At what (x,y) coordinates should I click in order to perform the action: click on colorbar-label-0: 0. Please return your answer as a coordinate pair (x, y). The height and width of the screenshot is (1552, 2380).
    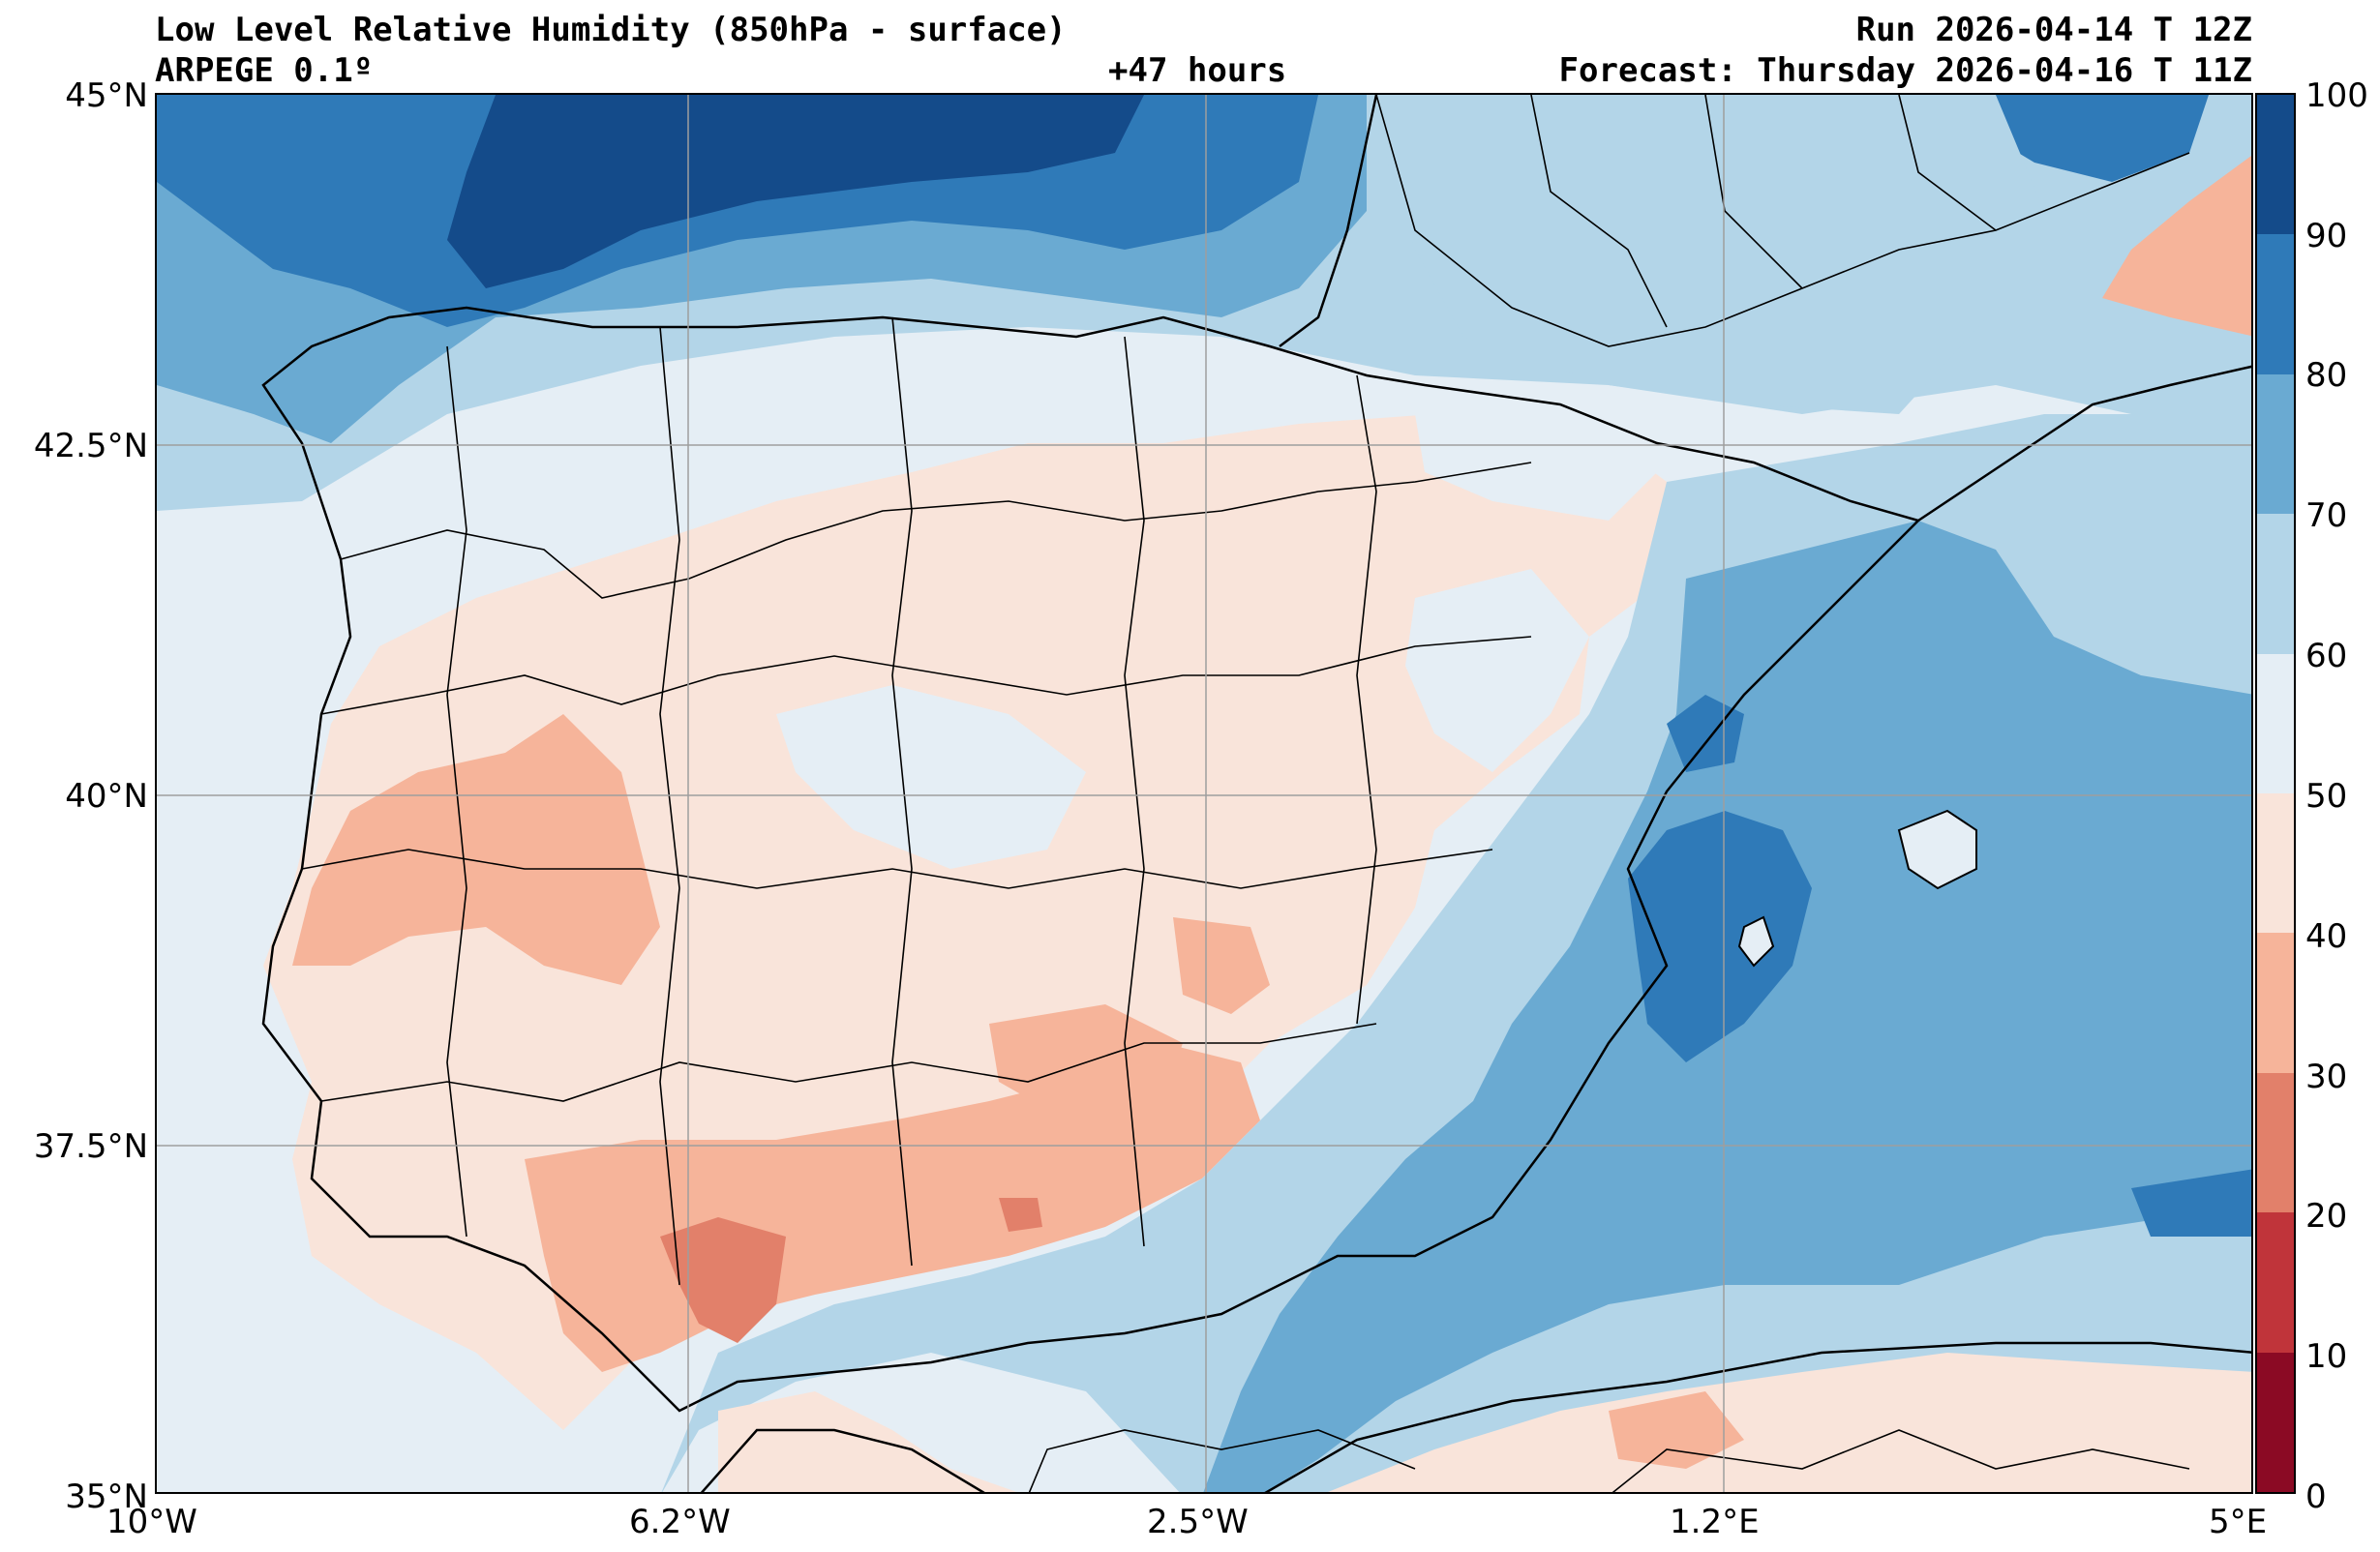
    Looking at the image, I should click on (2316, 1497).